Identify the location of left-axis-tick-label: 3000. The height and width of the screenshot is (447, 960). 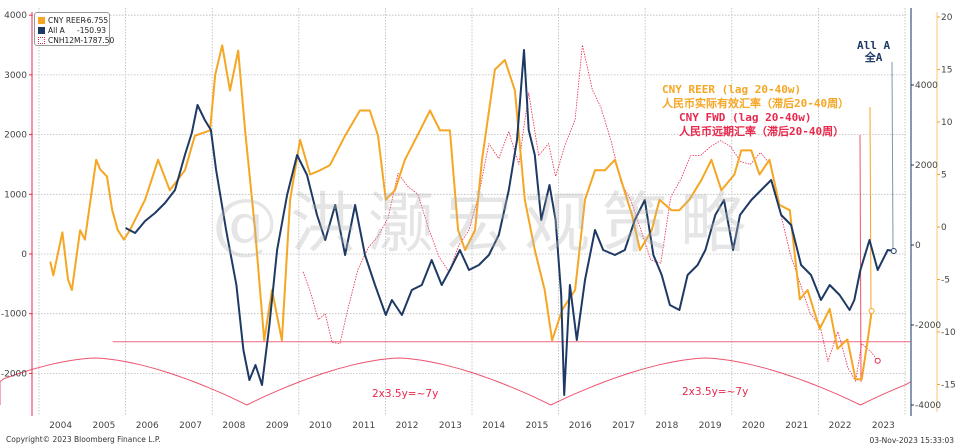
(15, 76).